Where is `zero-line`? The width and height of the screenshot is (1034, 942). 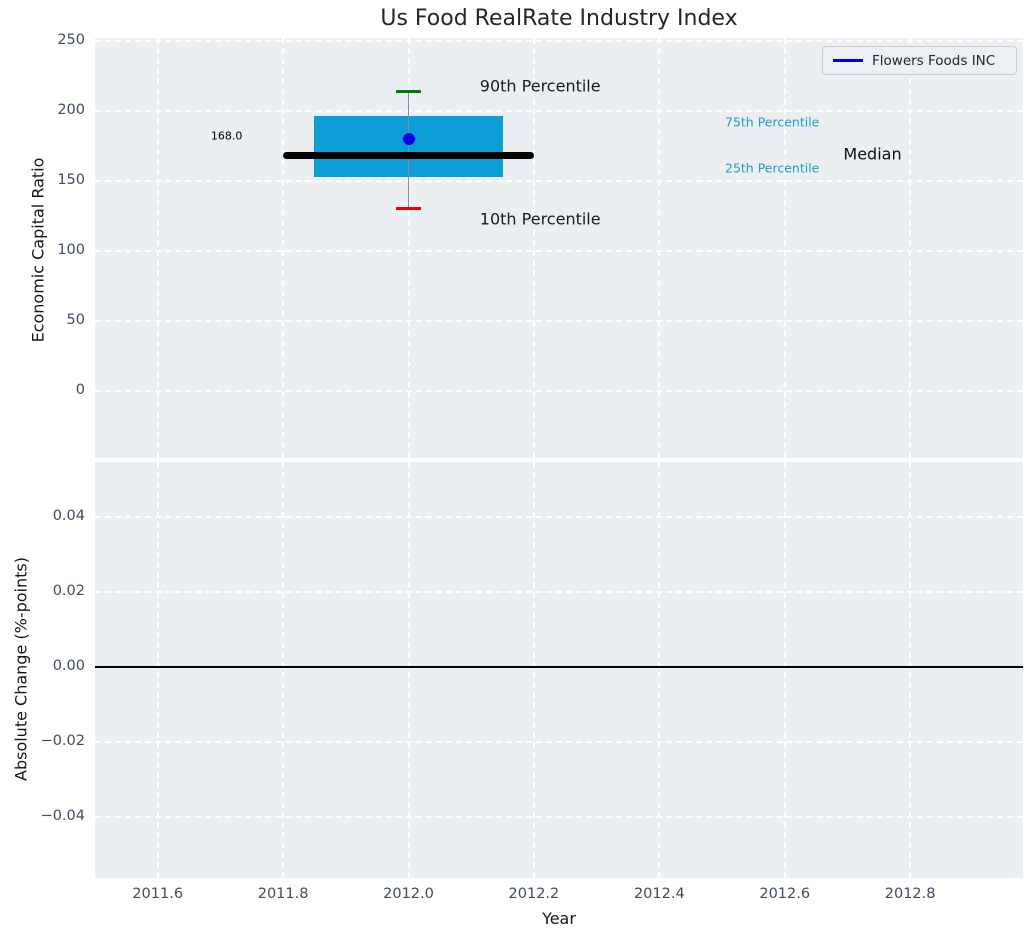
zero-line is located at coordinates (559, 667).